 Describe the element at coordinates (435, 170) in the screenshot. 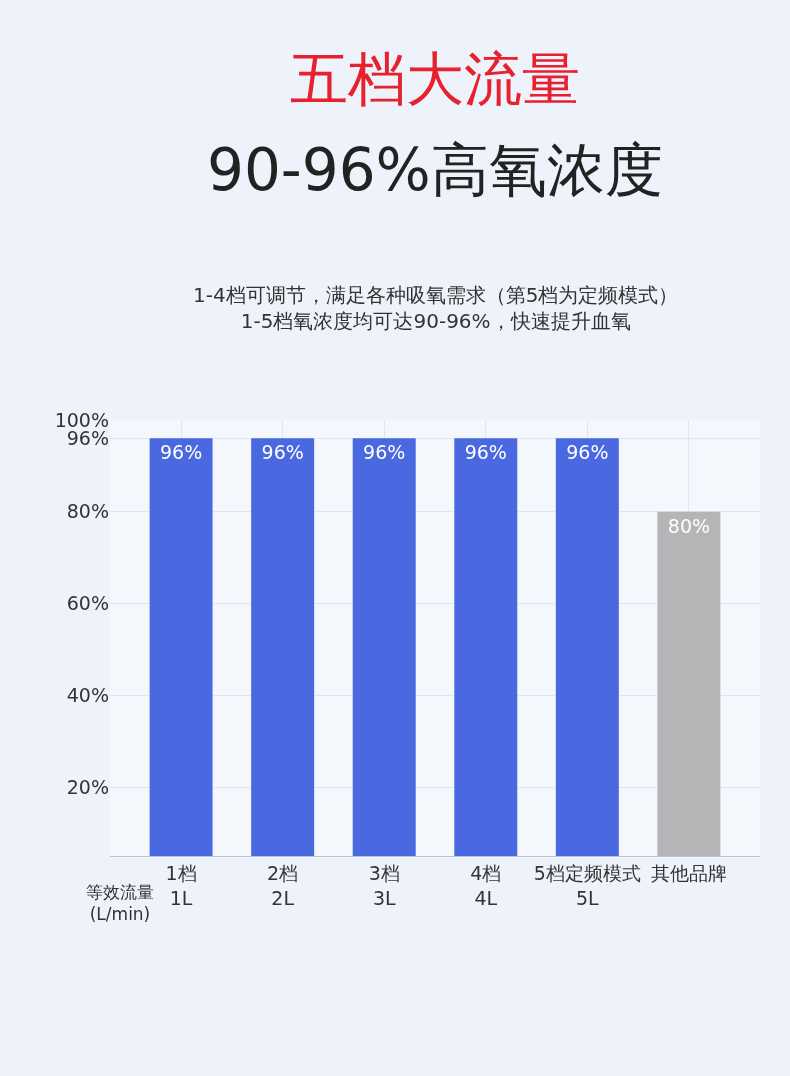

I see `chart-subtitle: 90-96%高氧浓度` at that location.